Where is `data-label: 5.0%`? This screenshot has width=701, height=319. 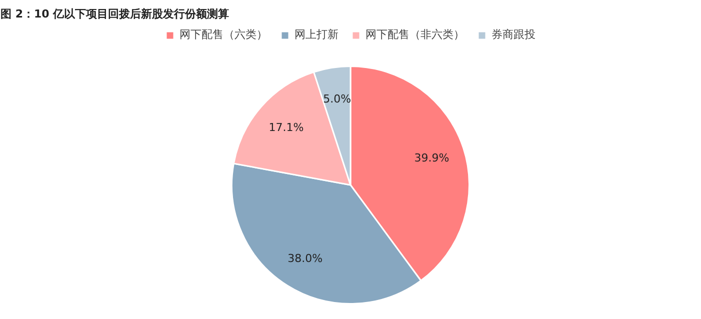 data-label: 5.0% is located at coordinates (337, 99).